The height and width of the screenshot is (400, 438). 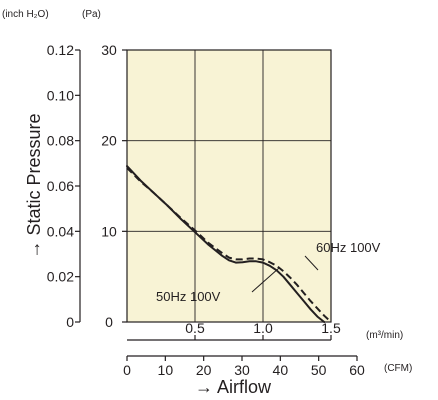 What do you see at coordinates (25, 14) in the screenshot?
I see `unit-inch-label: (inch H₂O)` at bounding box center [25, 14].